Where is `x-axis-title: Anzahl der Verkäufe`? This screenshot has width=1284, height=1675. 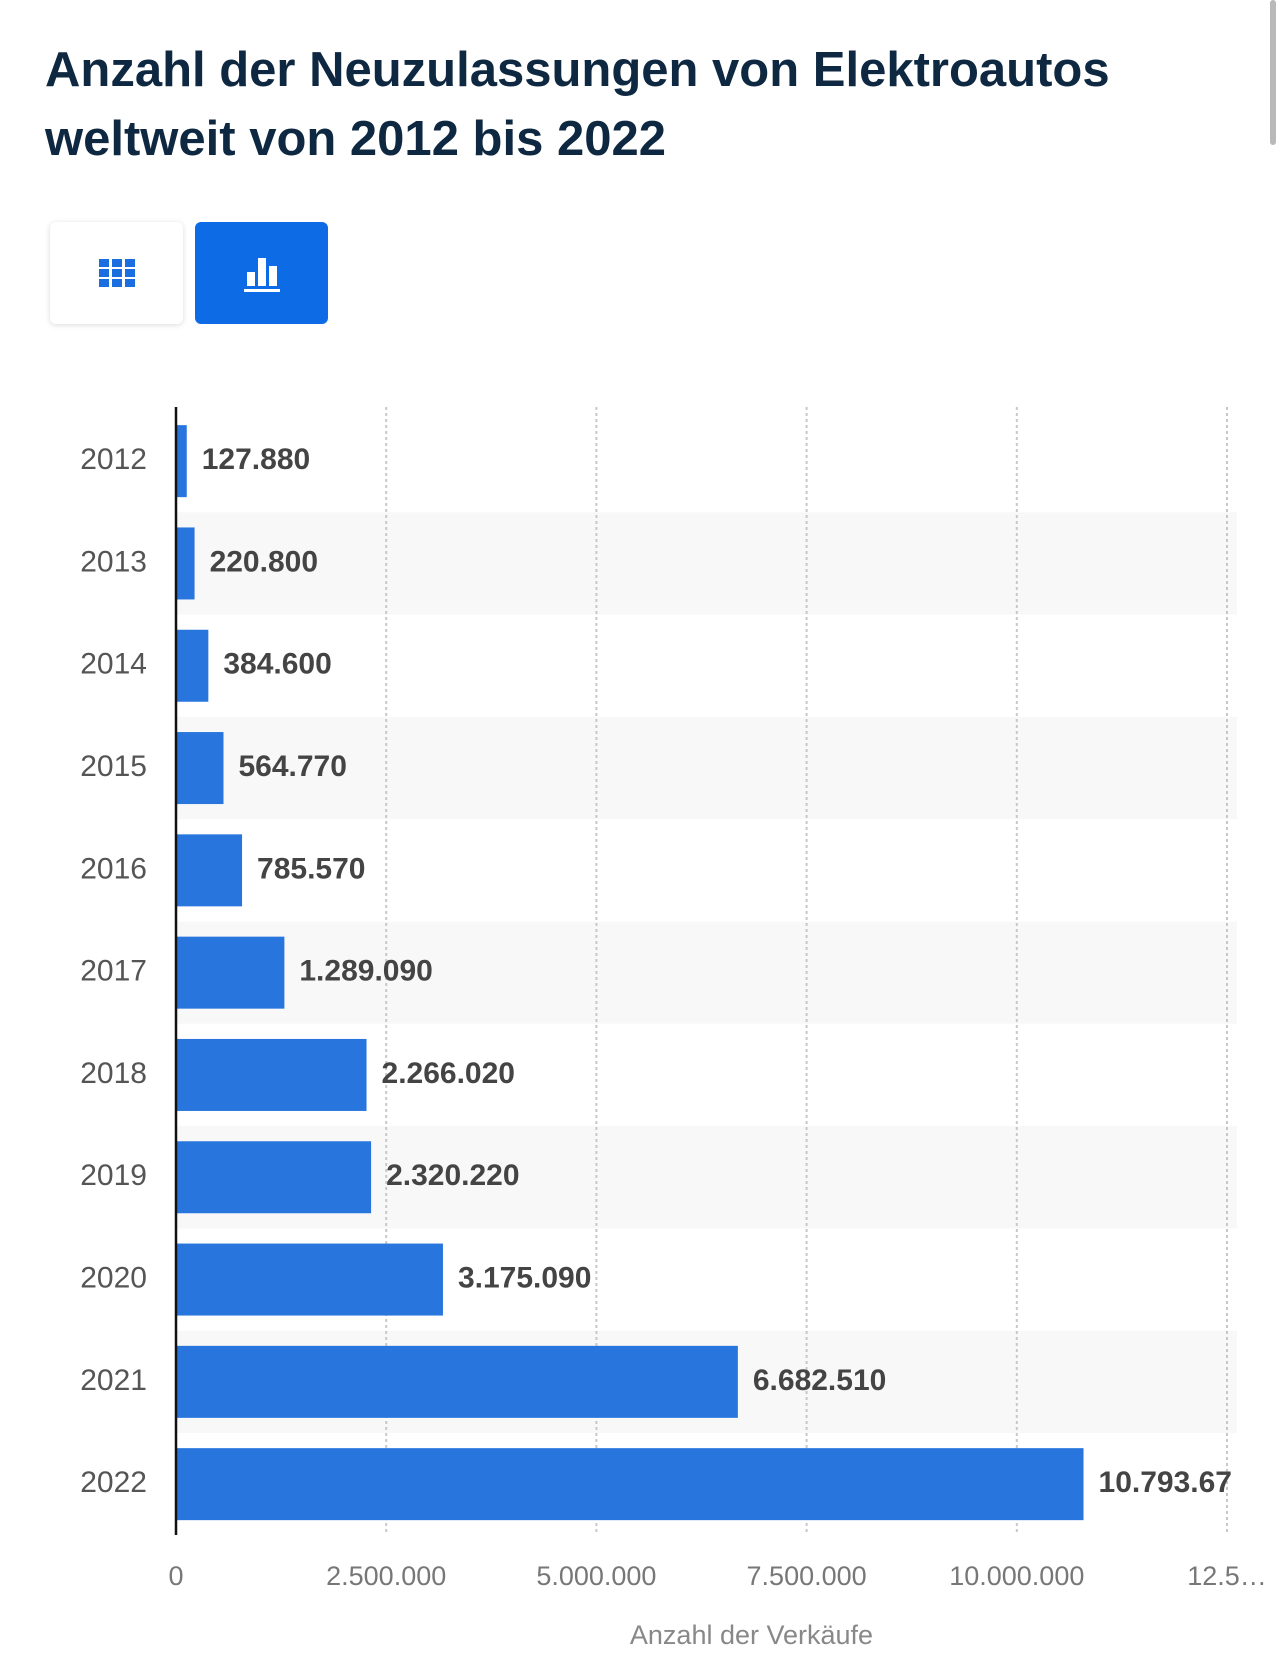
x-axis-title: Anzahl der Verkäufe is located at coordinates (751, 1635).